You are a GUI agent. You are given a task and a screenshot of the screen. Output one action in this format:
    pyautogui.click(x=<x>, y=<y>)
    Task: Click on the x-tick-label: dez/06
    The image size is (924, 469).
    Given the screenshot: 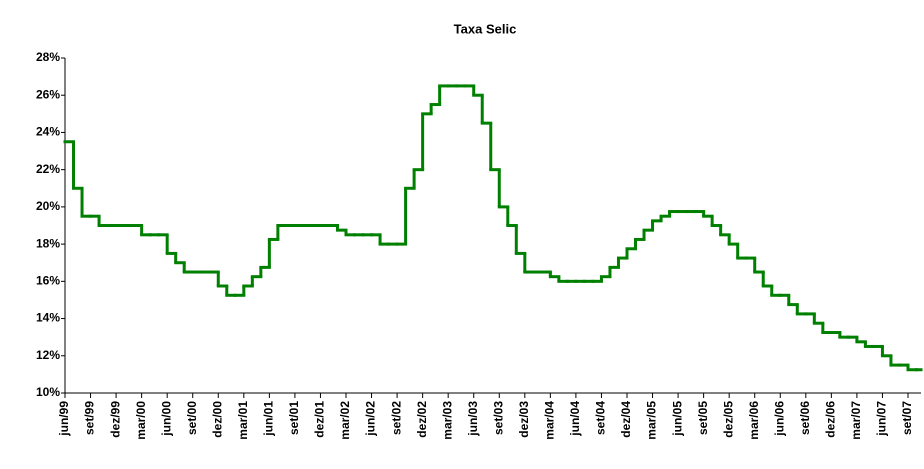 What is the action you would take?
    pyautogui.click(x=831, y=419)
    